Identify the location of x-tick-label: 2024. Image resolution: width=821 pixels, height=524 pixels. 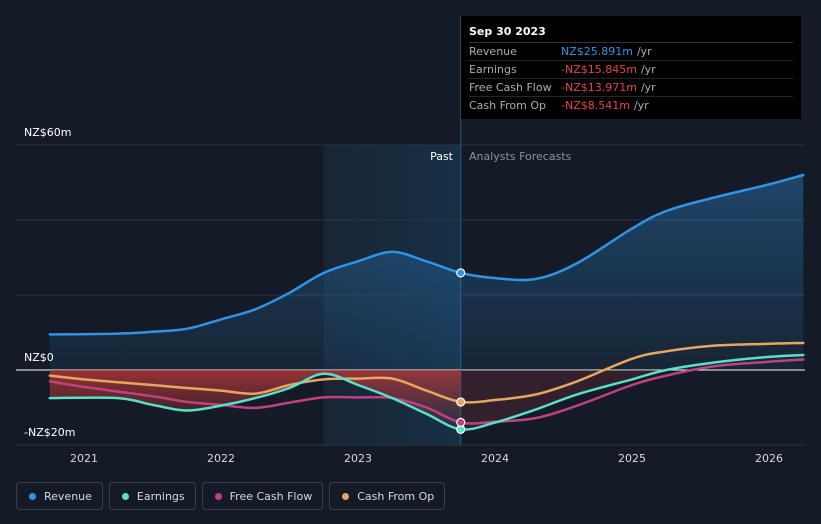
(495, 458).